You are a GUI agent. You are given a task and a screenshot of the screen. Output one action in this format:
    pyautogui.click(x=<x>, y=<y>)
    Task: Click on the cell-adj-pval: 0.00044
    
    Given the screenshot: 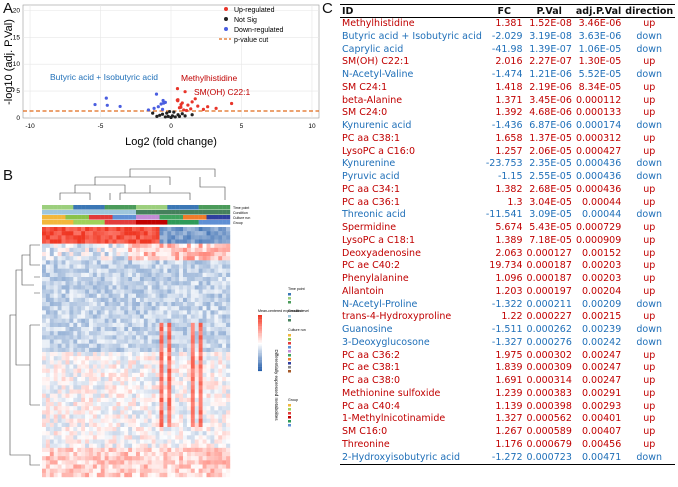 What is the action you would take?
    pyautogui.click(x=601, y=215)
    